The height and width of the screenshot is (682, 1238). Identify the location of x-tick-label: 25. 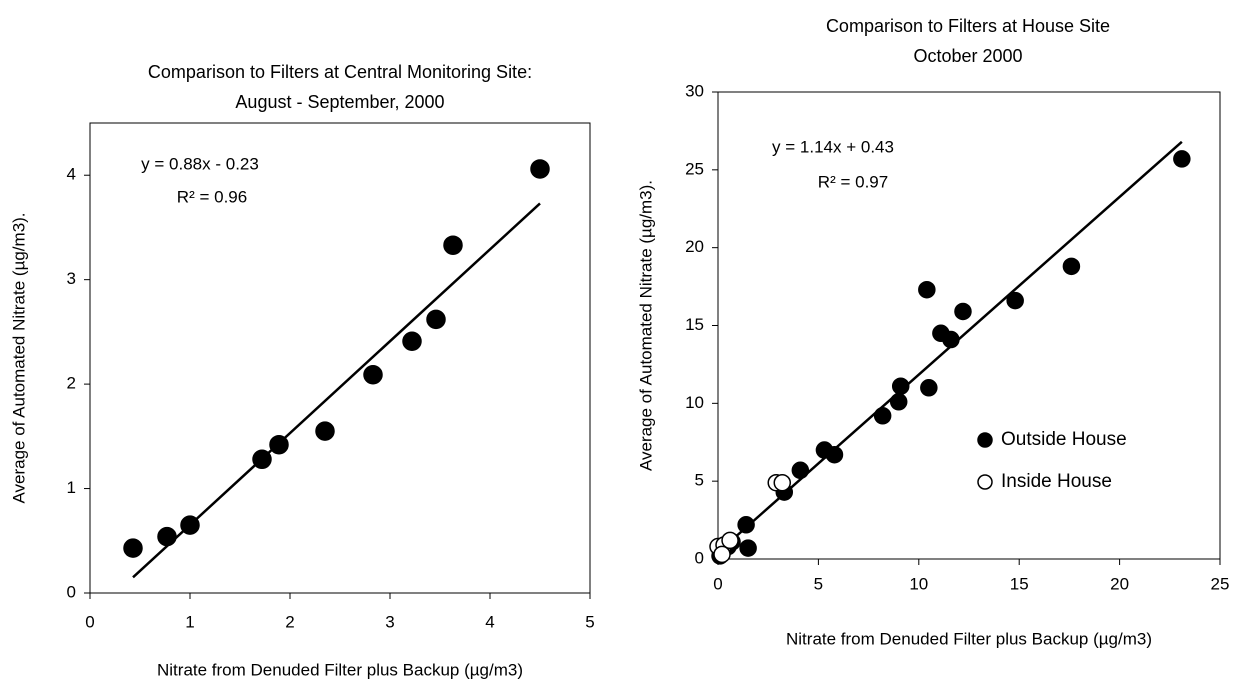
(1220, 583).